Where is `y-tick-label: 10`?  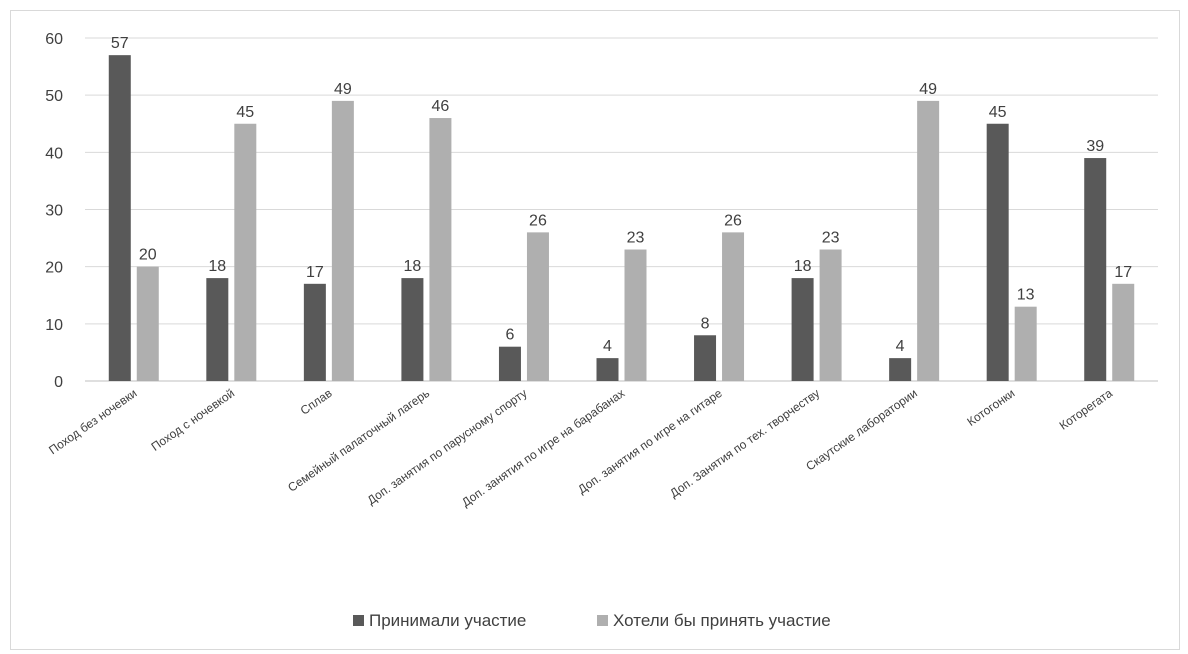
y-tick-label: 10 is located at coordinates (54, 325).